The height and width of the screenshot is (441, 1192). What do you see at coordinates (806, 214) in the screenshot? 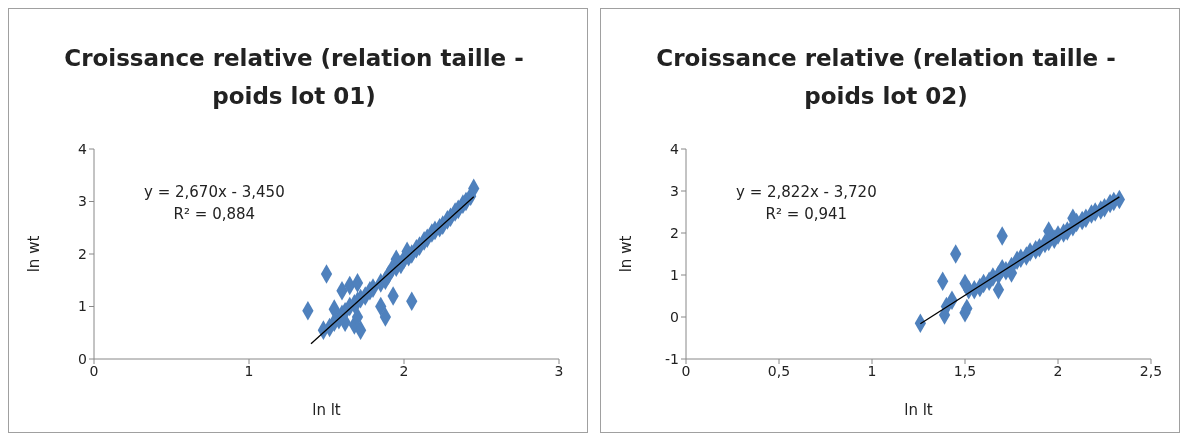
I see `annotation: R² = 0,941` at bounding box center [806, 214].